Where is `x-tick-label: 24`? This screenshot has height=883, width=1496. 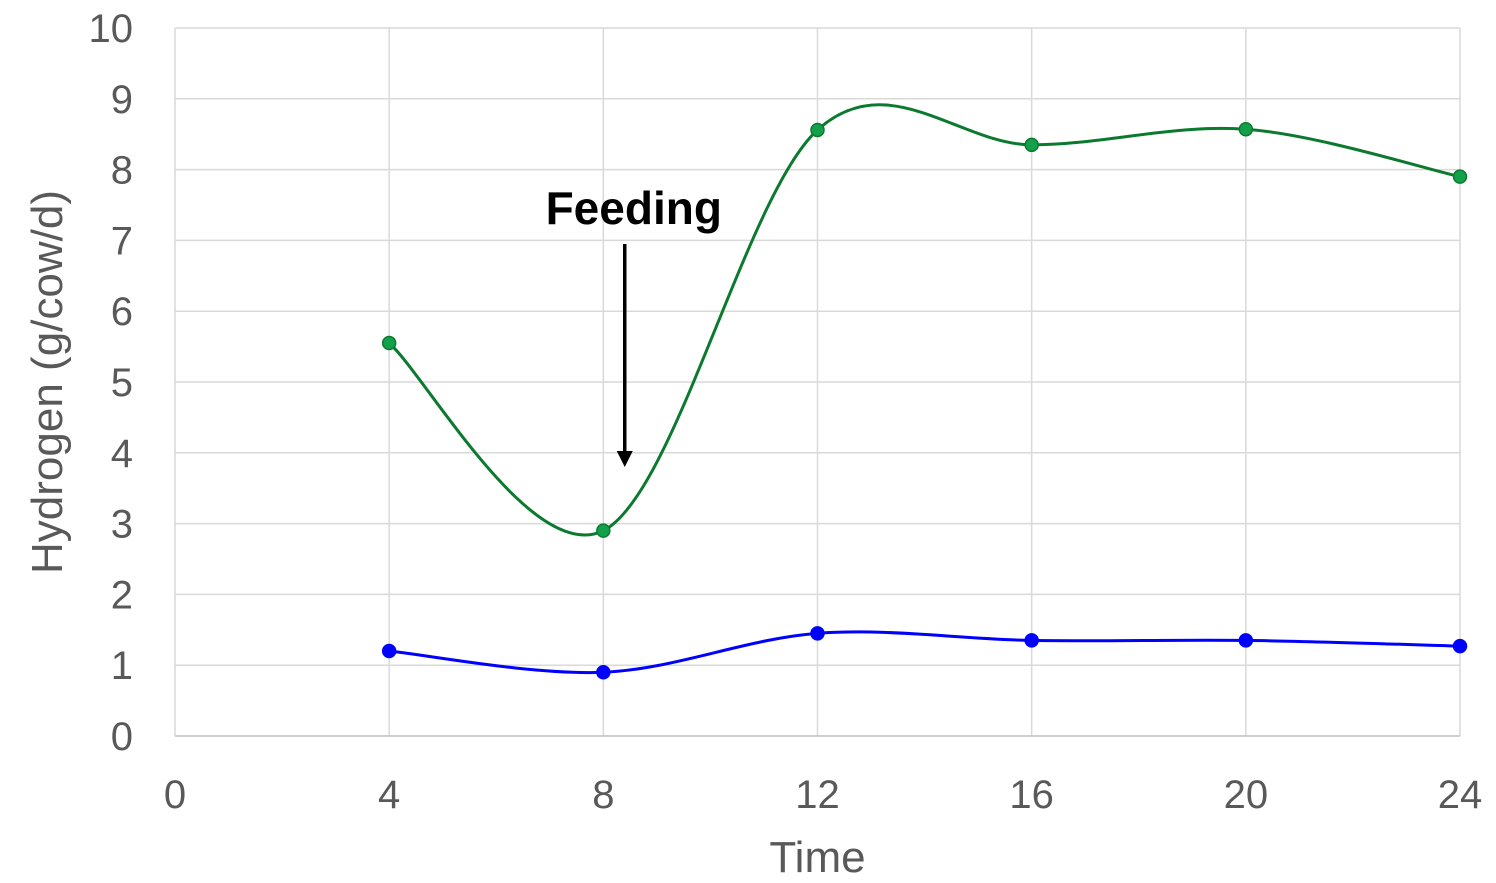
x-tick-label: 24 is located at coordinates (1460, 795).